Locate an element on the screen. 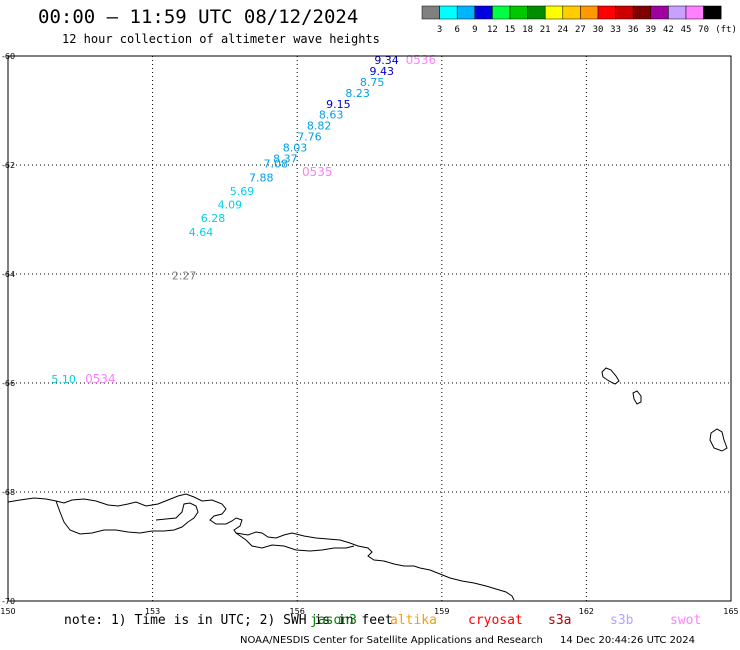  longitude-tick-label: 153 is located at coordinates (152, 611).